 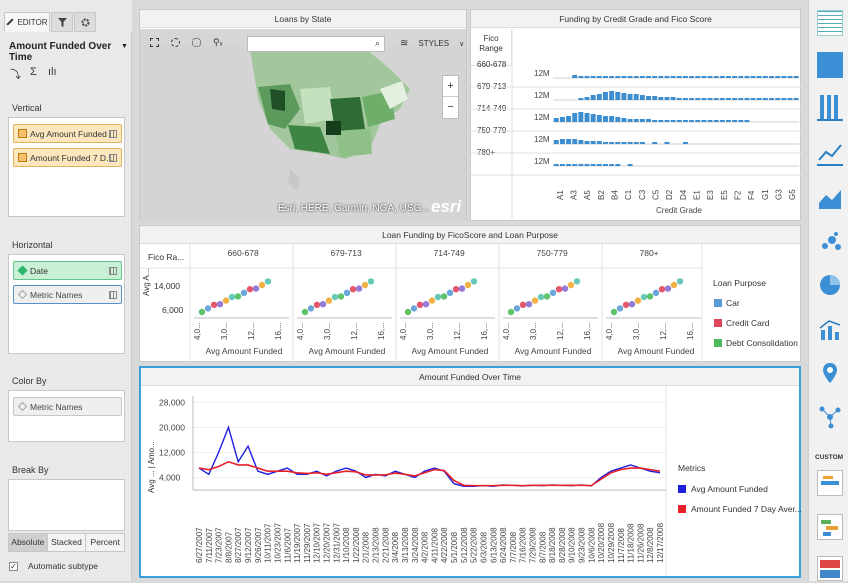 What do you see at coordinates (124, 46) in the screenshot?
I see `chevron-down-icon: ▼` at bounding box center [124, 46].